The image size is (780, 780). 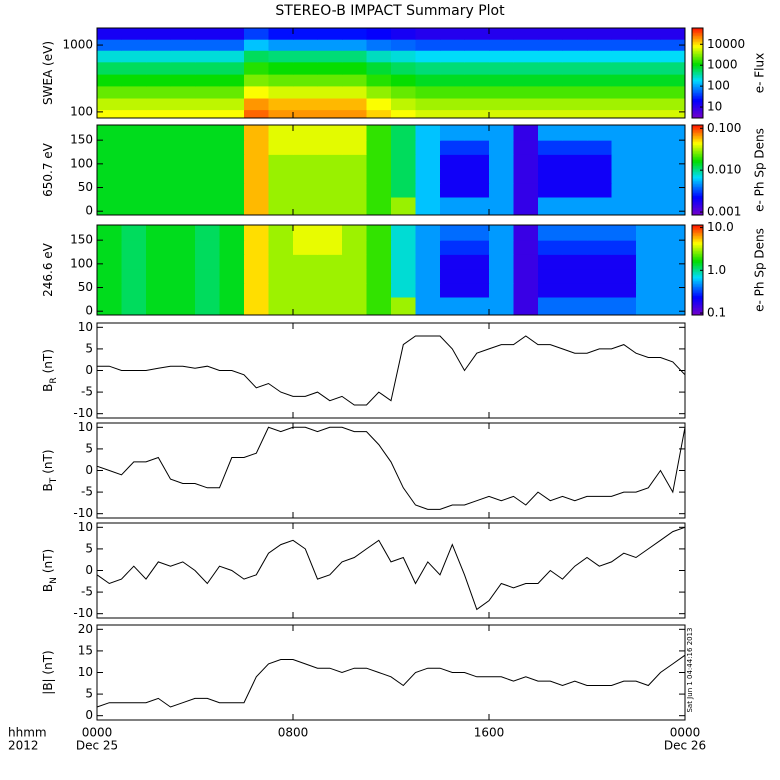 What do you see at coordinates (48, 588) in the screenshot?
I see `y-axis-label-text: B` at bounding box center [48, 588].